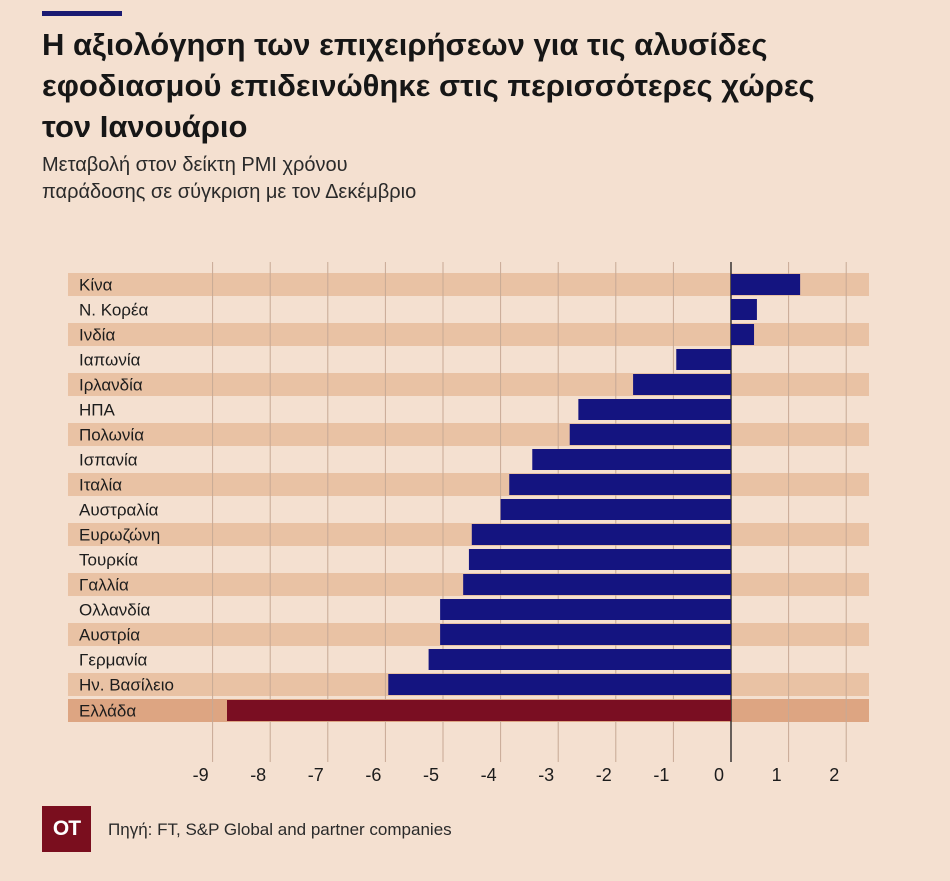 The image size is (950, 881). Describe the element at coordinates (114, 310) in the screenshot. I see `category-label: Ν. Κορέα` at that location.